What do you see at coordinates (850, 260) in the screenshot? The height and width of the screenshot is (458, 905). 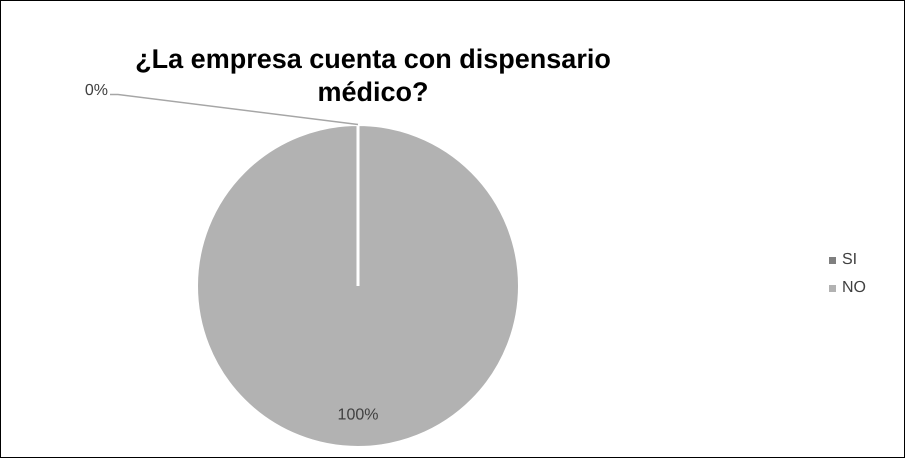 I see `legend-label: SI` at bounding box center [850, 260].